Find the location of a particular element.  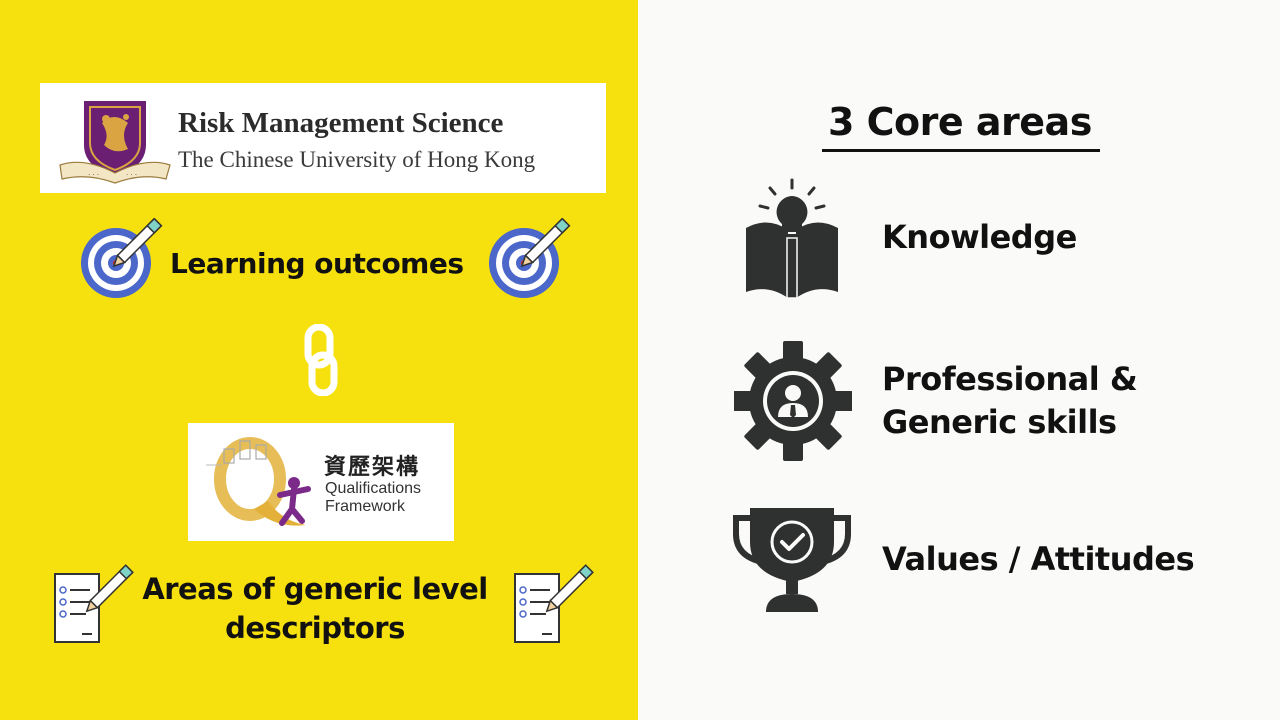

logo-title: Risk Management Science is located at coordinates (341, 123).